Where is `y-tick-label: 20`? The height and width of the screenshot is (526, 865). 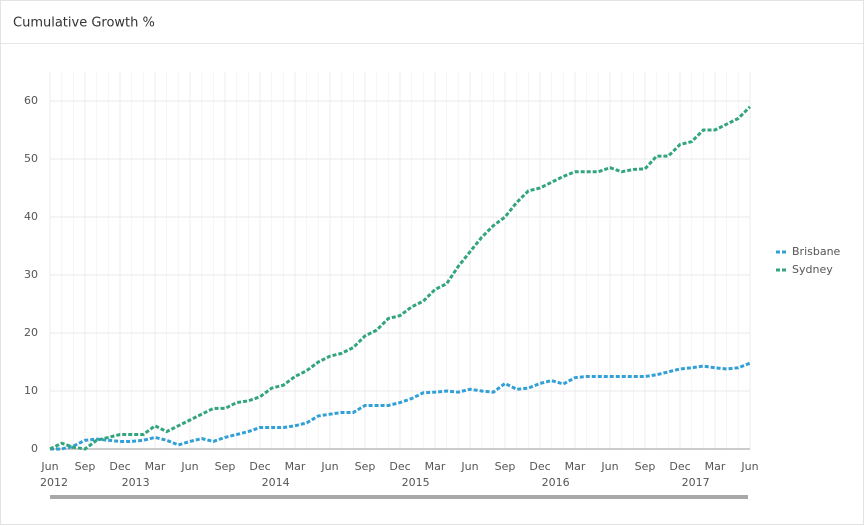
y-tick-label: 20 is located at coordinates (31, 332).